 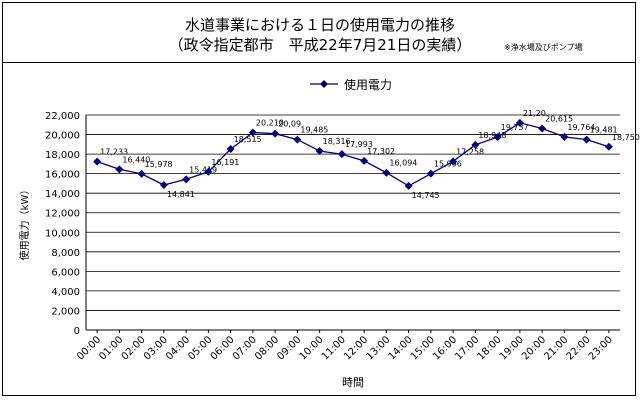 I want to click on y-tick-label: 20,000, so click(x=62, y=136).